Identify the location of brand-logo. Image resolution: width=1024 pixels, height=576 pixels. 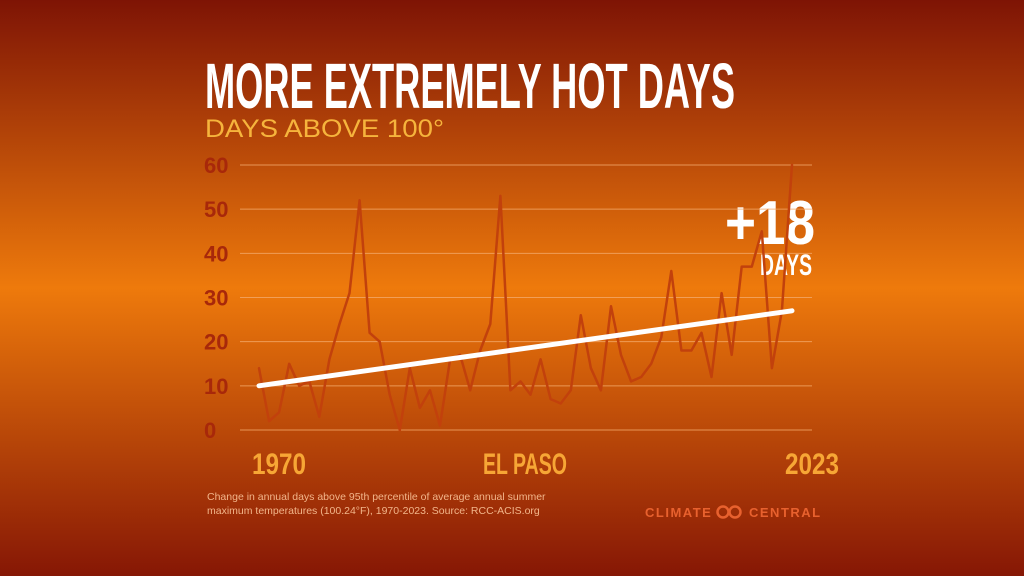
(729, 512).